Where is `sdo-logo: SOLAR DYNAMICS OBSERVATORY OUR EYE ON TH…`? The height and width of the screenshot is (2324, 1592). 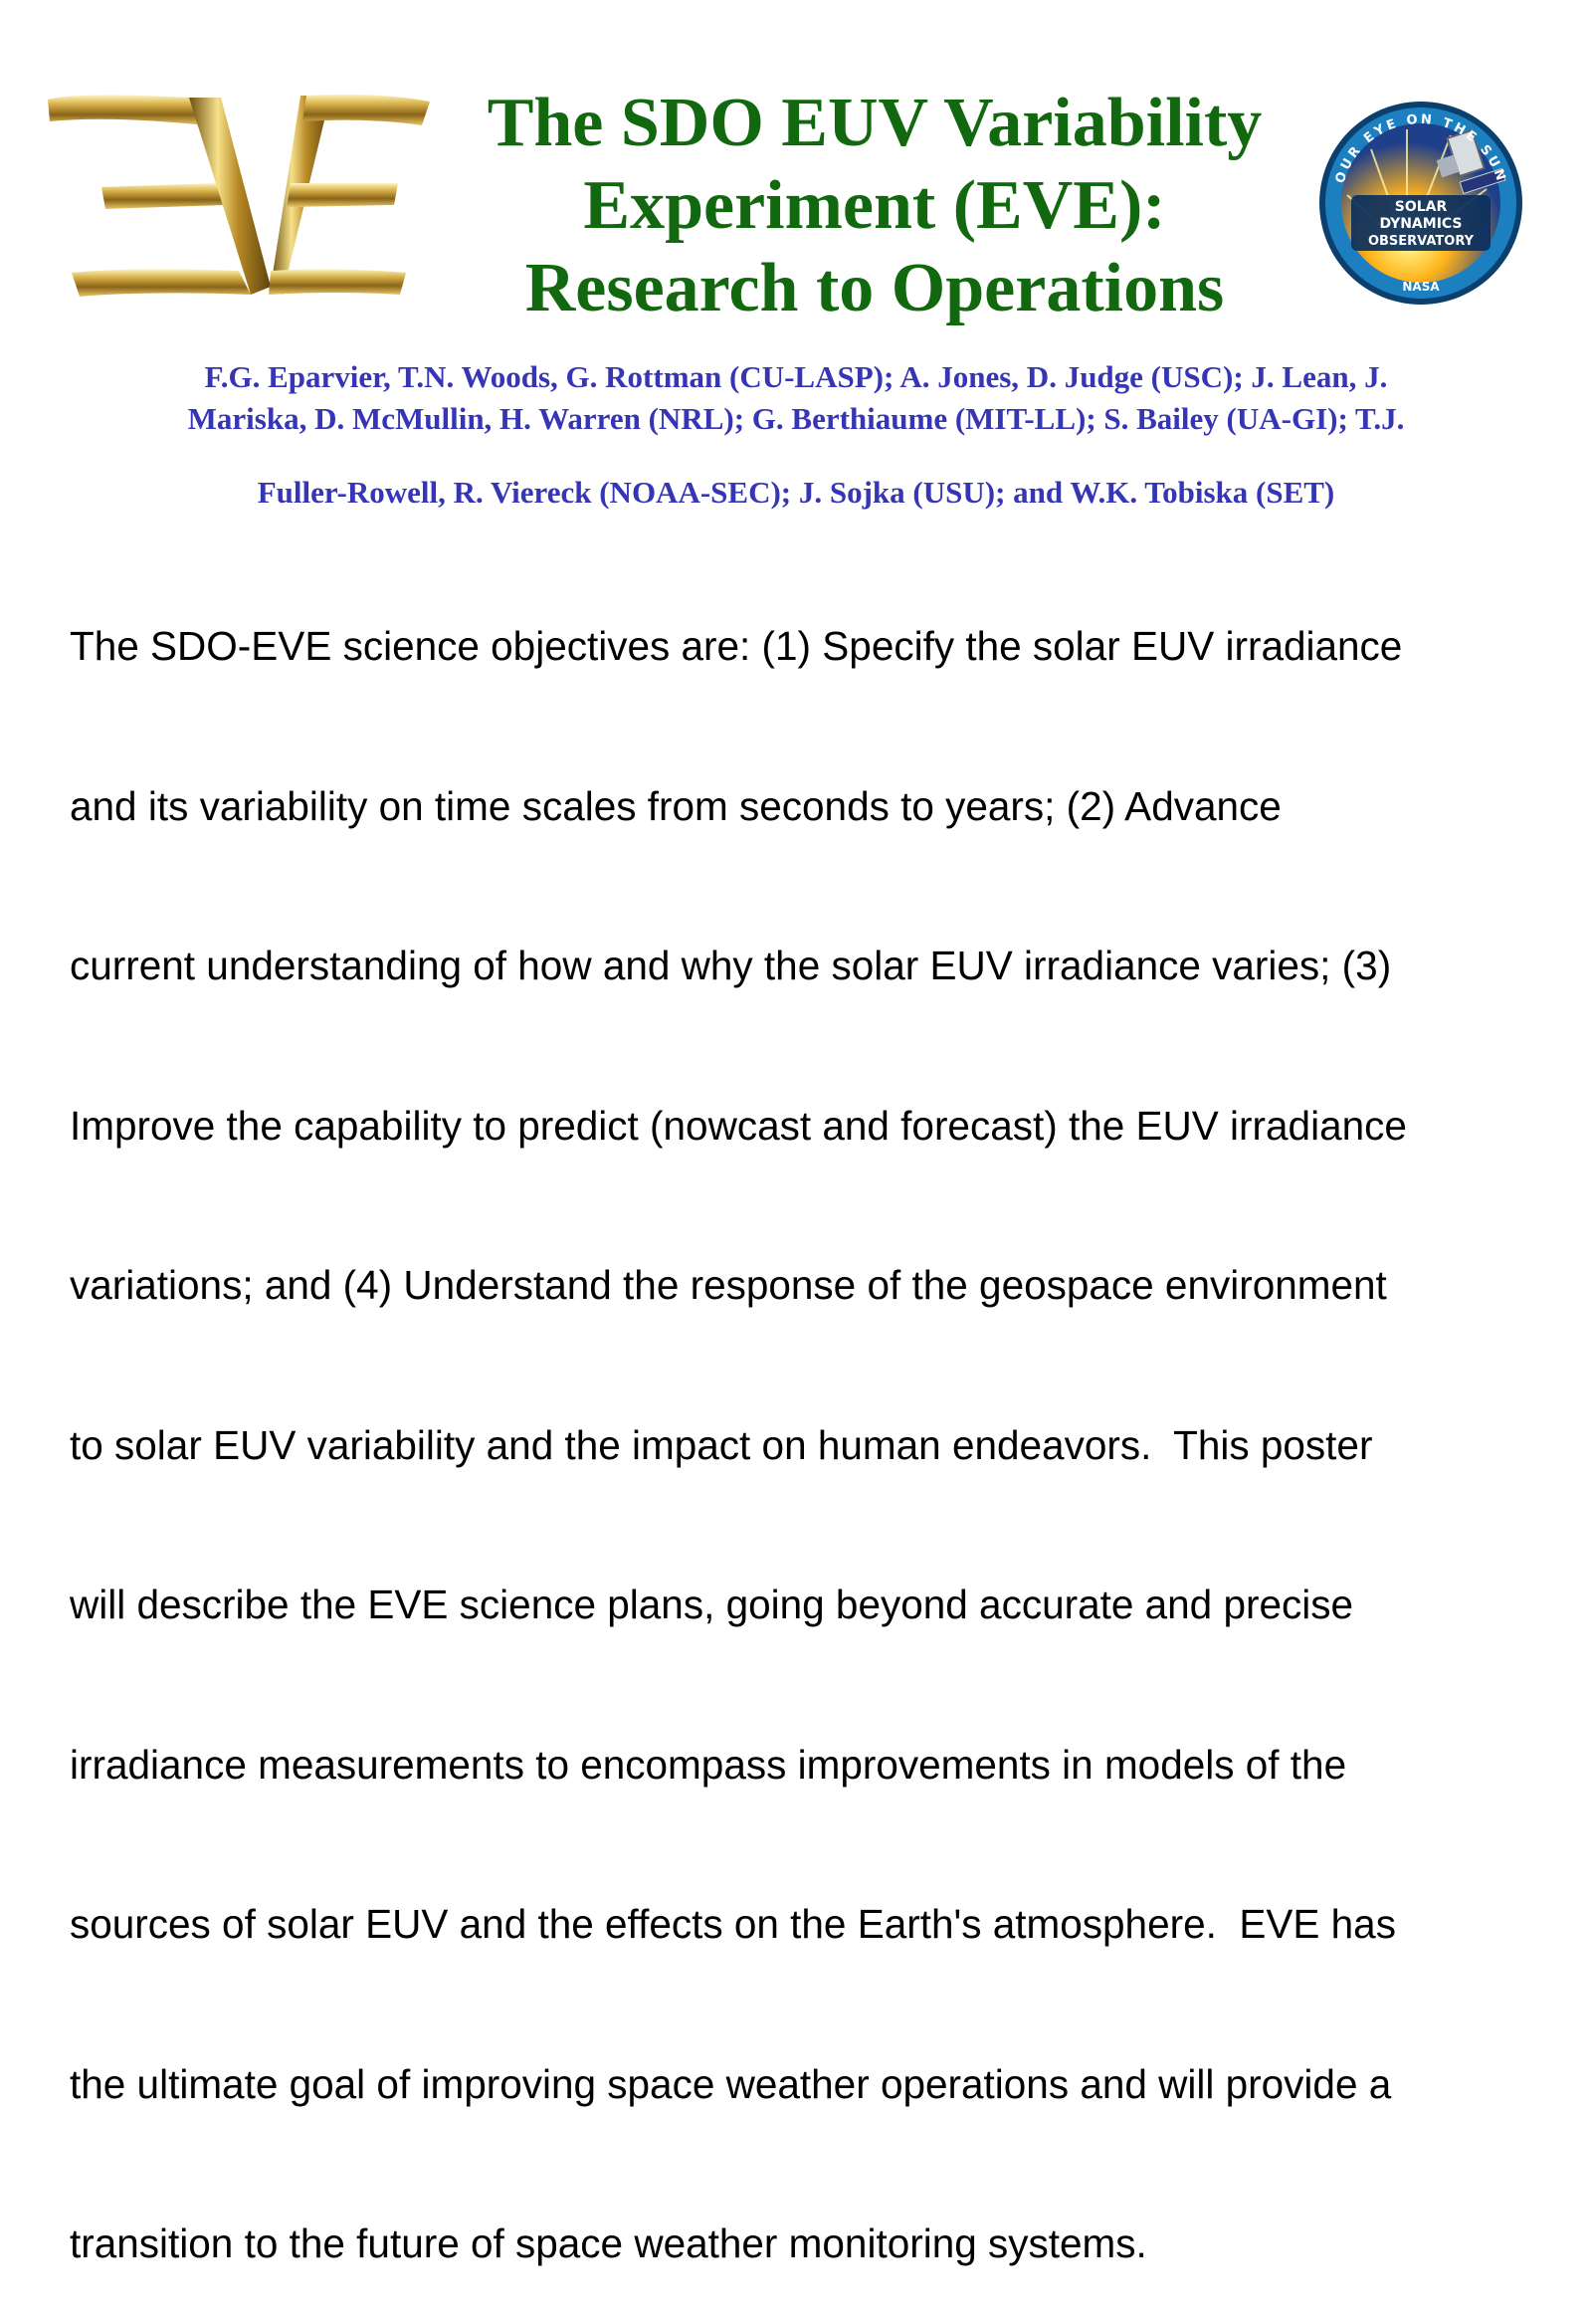 sdo-logo: SOLAR DYNAMICS OBSERVATORY OUR EYE ON TH… is located at coordinates (1426, 204).